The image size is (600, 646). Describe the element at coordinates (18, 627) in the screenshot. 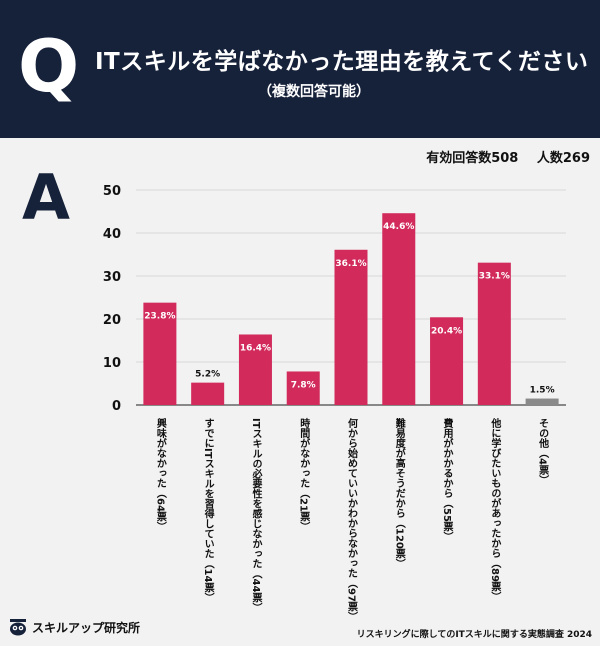

I see `owl-icon` at that location.